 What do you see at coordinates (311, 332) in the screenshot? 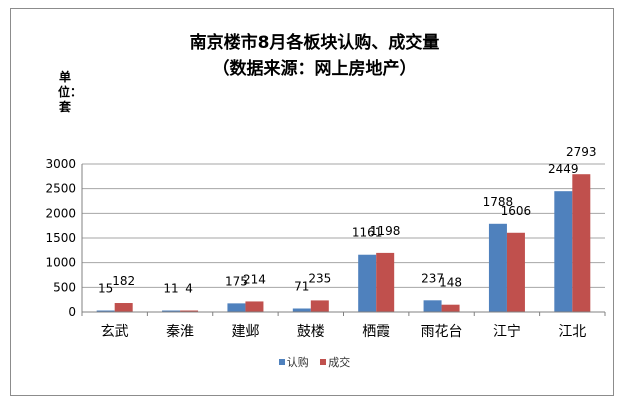
I see `x-tick-label: 鼓楼` at bounding box center [311, 332].